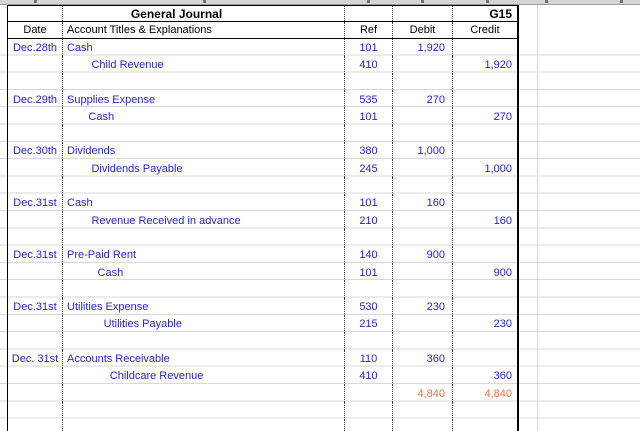 The width and height of the screenshot is (640, 431). I want to click on title-row-ref-cell, so click(369, 13).